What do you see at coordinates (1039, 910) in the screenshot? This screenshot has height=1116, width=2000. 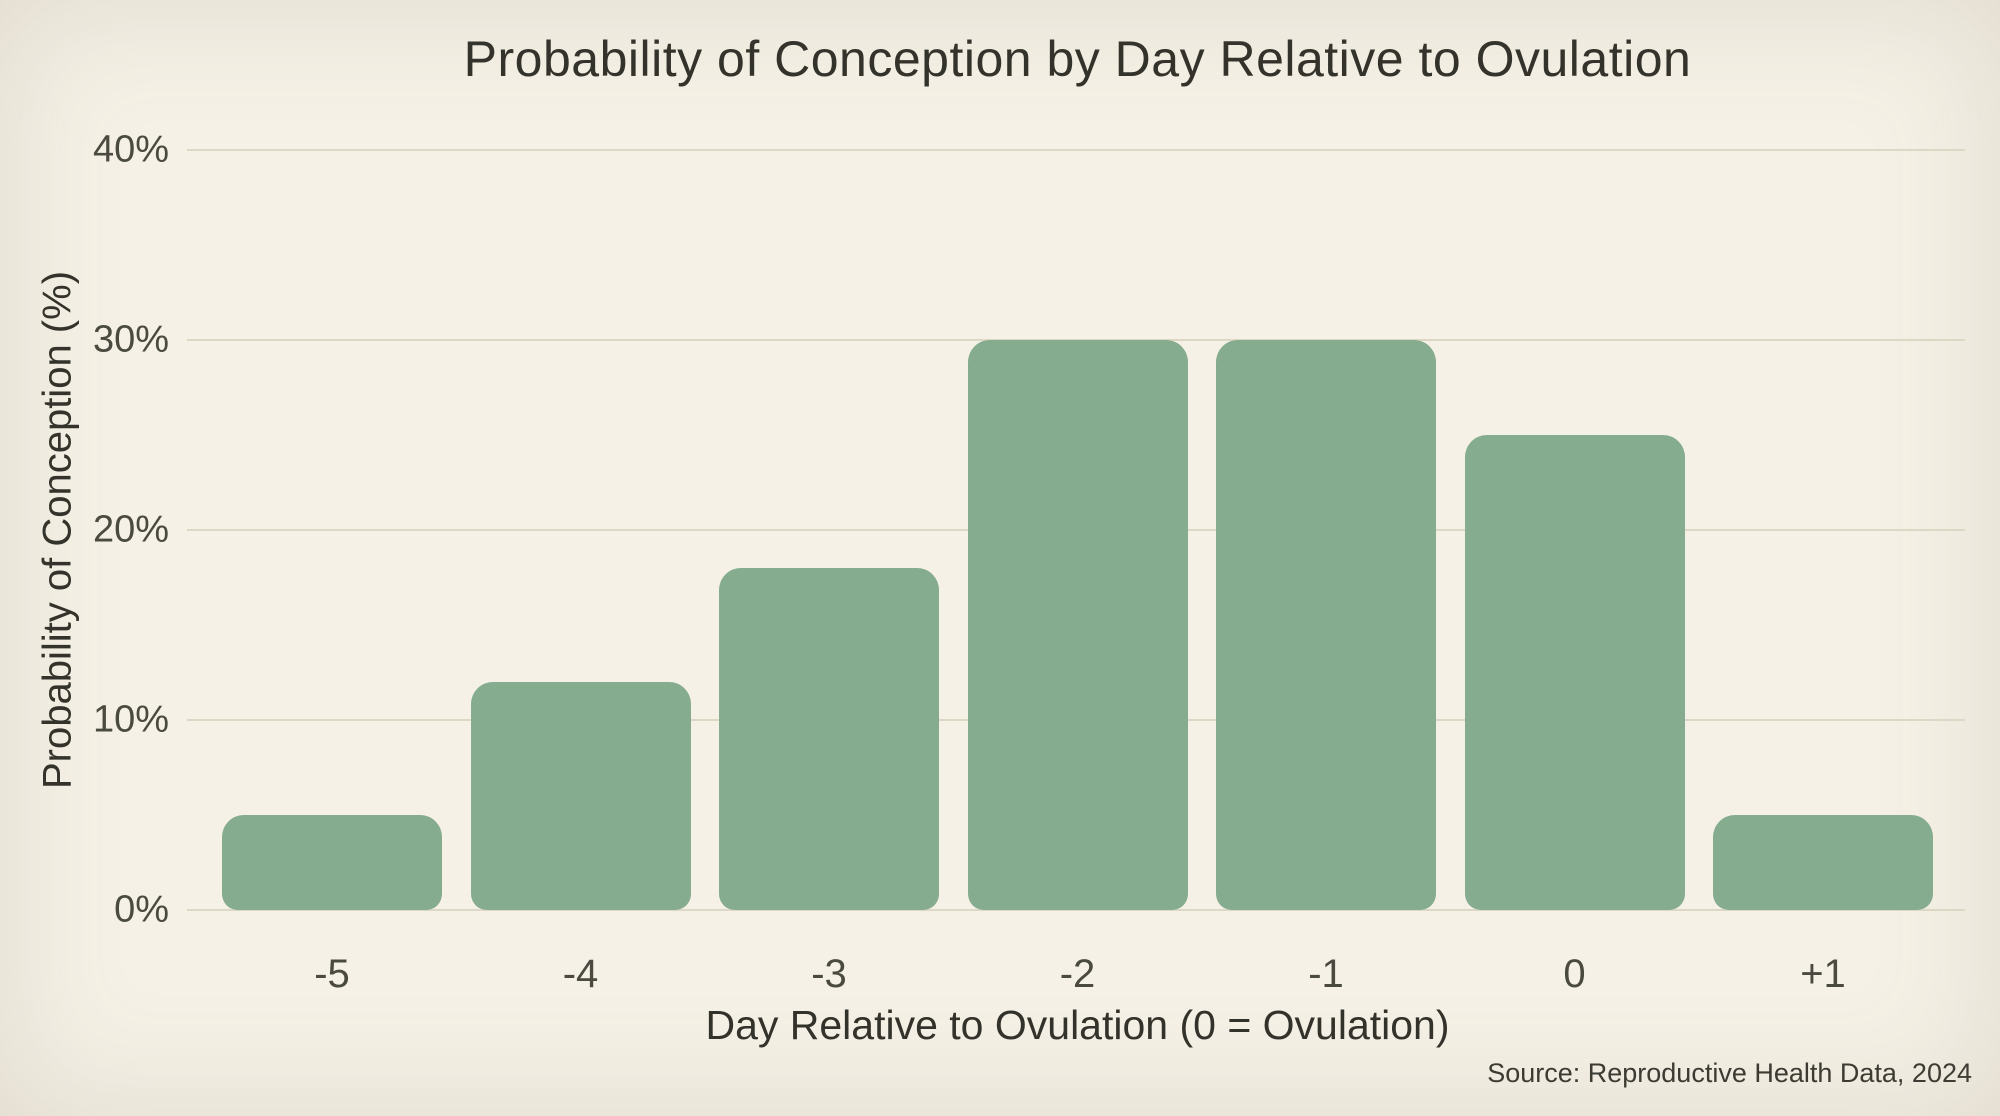 I see `gridline-0: 0%` at bounding box center [1039, 910].